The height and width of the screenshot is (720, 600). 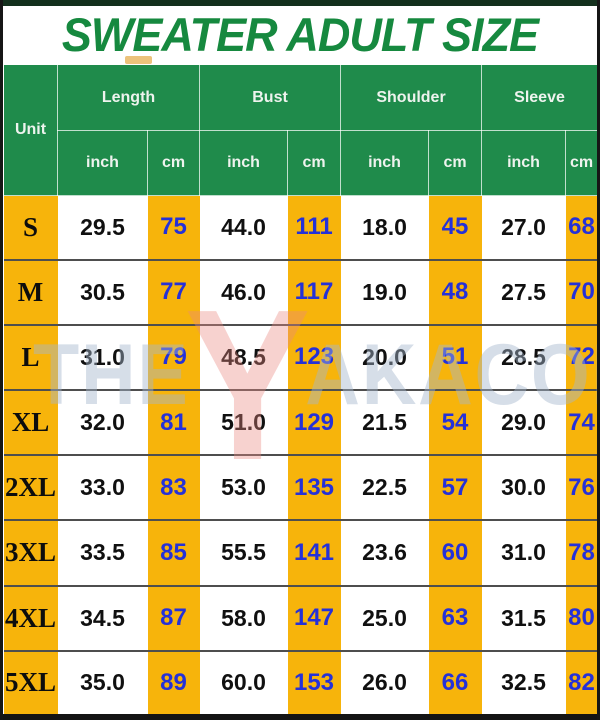 What do you see at coordinates (314, 681) in the screenshot?
I see `bust-cm-cell: 153` at bounding box center [314, 681].